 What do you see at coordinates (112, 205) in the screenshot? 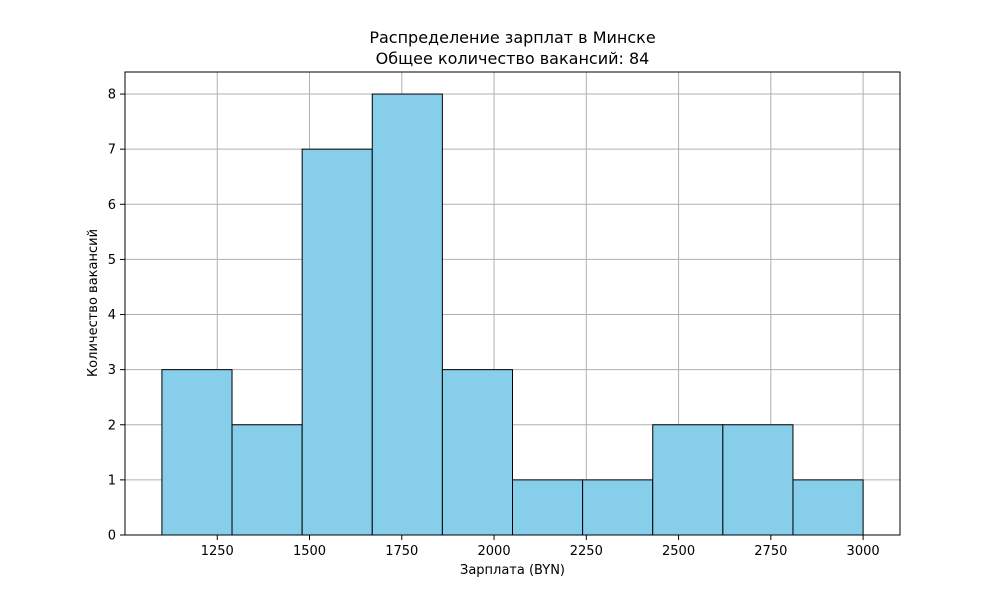
I see `y-tick-label: 6` at bounding box center [112, 205].